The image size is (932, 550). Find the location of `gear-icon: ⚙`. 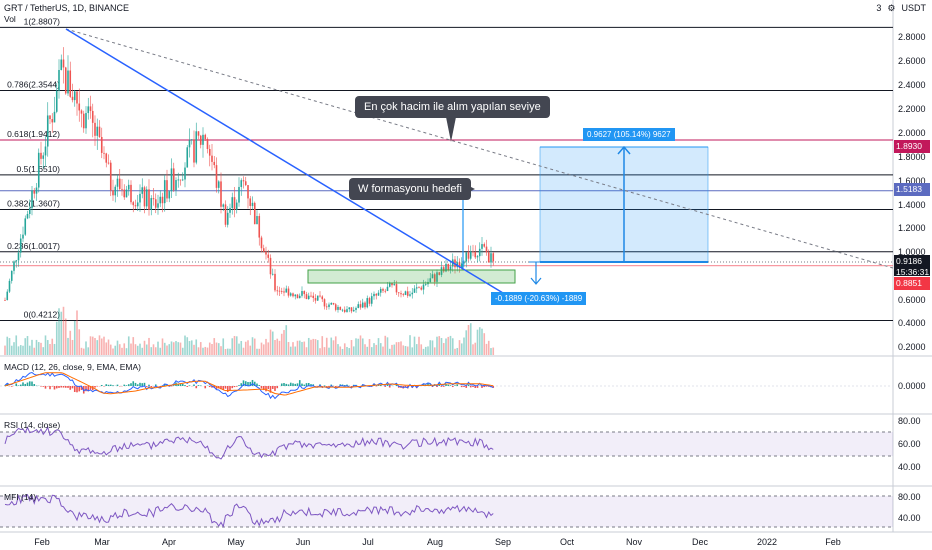

gear-icon: ⚙ is located at coordinates (891, 8).